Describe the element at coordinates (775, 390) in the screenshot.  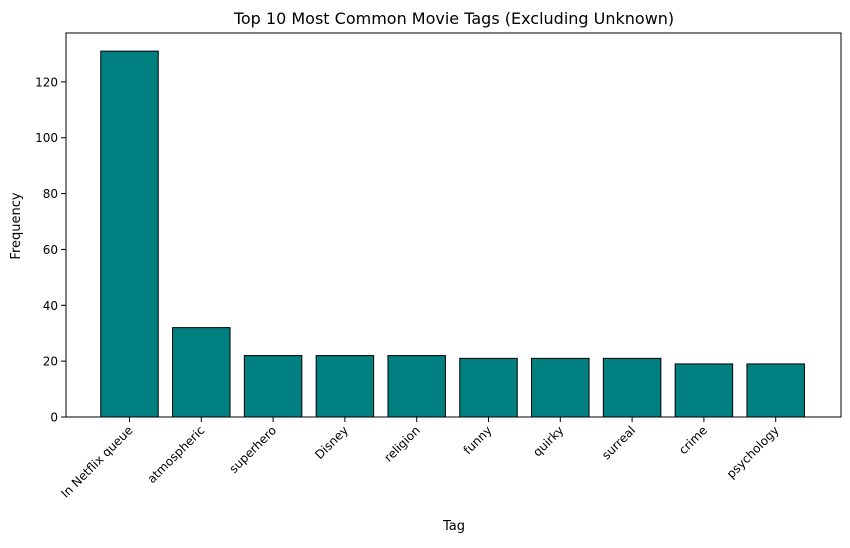
I see `bar-psychology` at that location.